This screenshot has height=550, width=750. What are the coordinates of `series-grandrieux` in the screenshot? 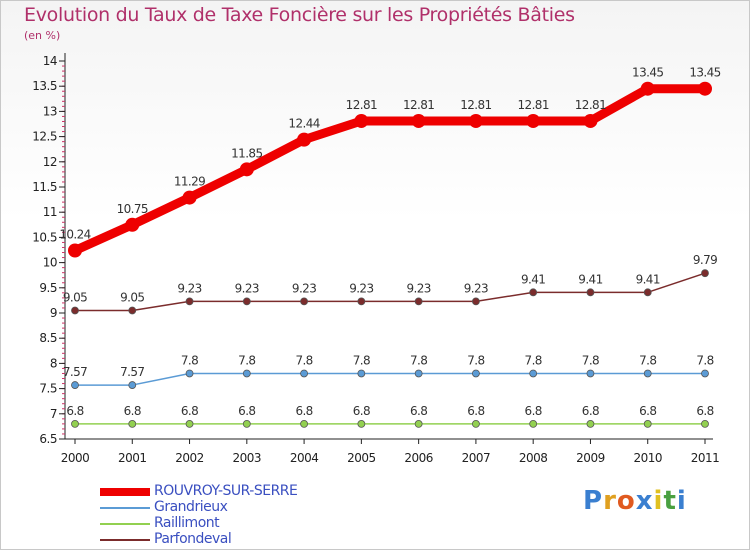 It's located at (390, 379).